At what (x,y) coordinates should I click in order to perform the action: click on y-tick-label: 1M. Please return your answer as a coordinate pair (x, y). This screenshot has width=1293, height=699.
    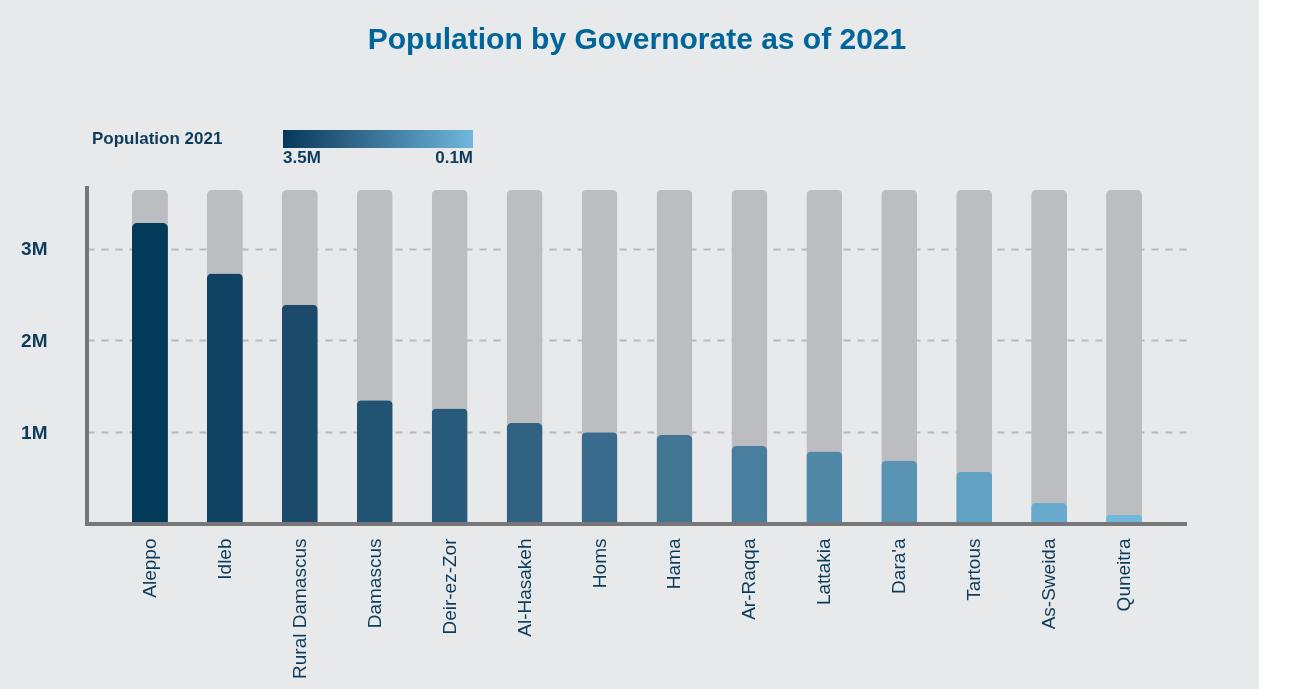
    Looking at the image, I should click on (34, 432).